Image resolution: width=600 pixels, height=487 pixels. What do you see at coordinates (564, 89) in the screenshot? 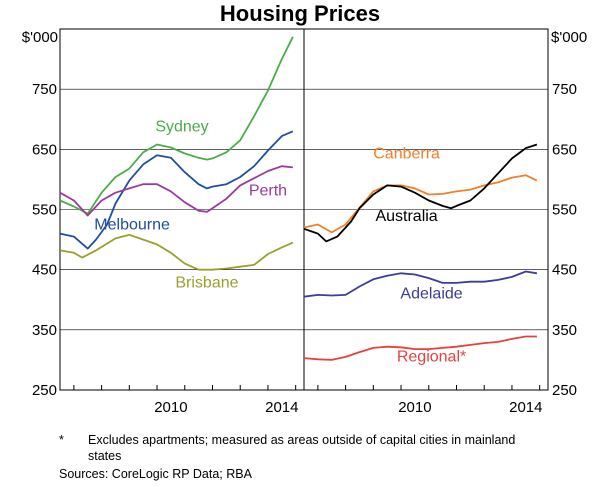
I see `right-ytick-750: 750` at bounding box center [564, 89].